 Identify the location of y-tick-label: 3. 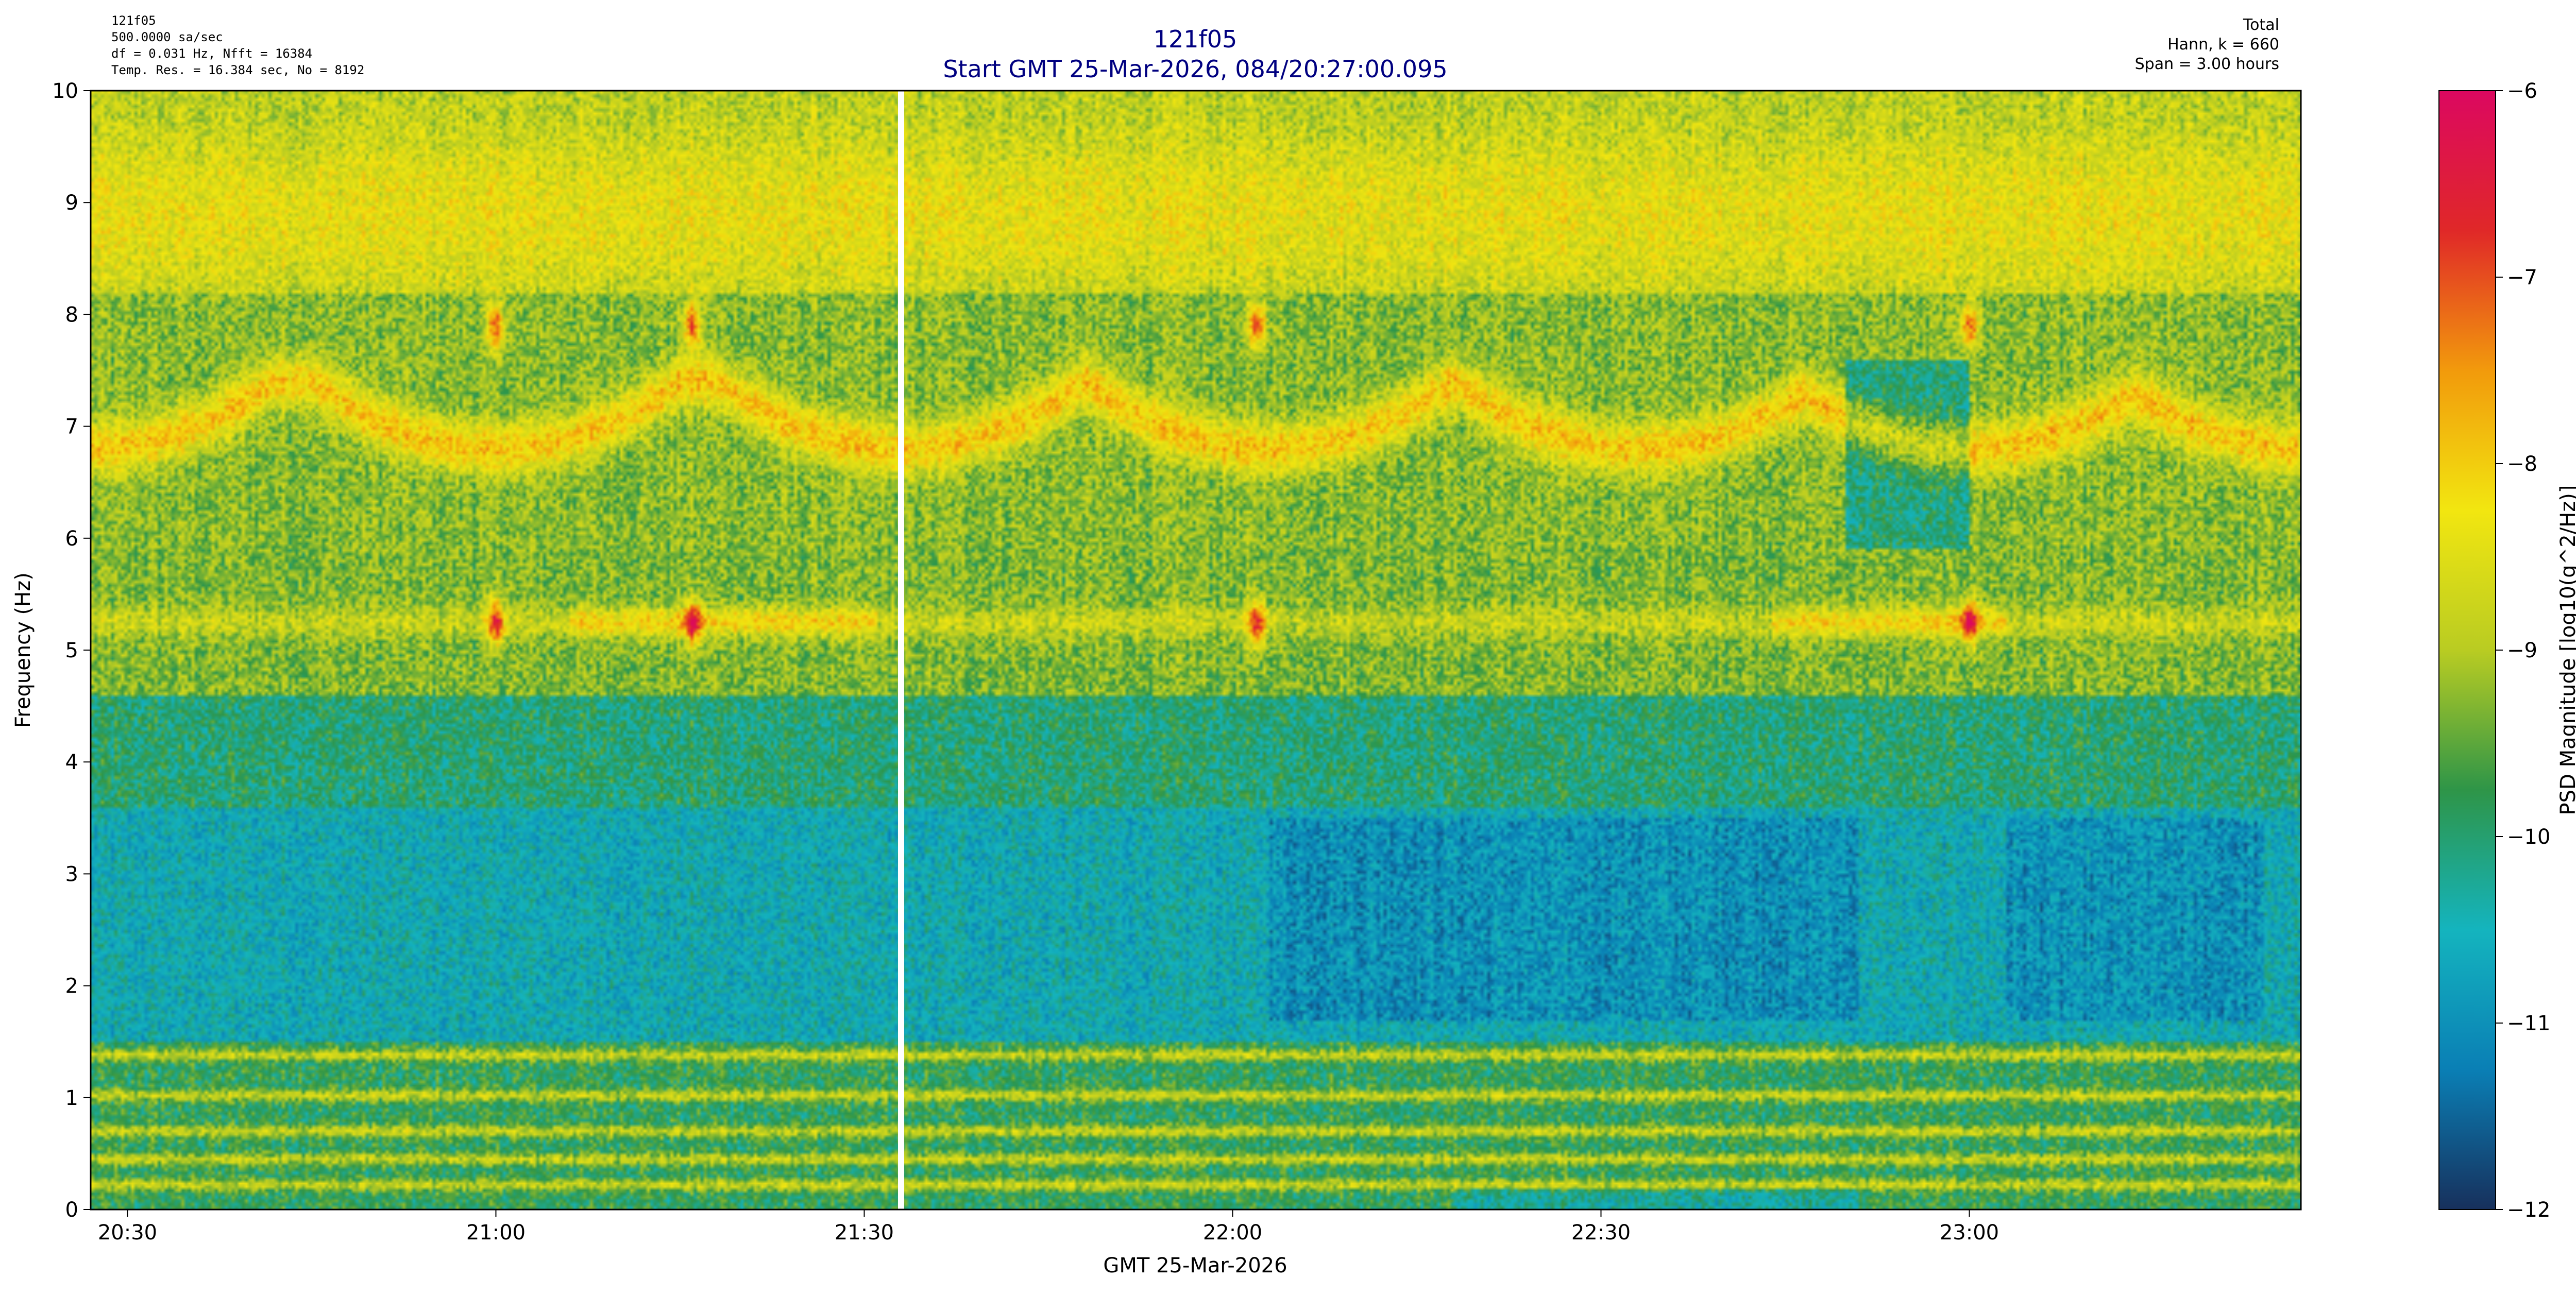
(71, 874).